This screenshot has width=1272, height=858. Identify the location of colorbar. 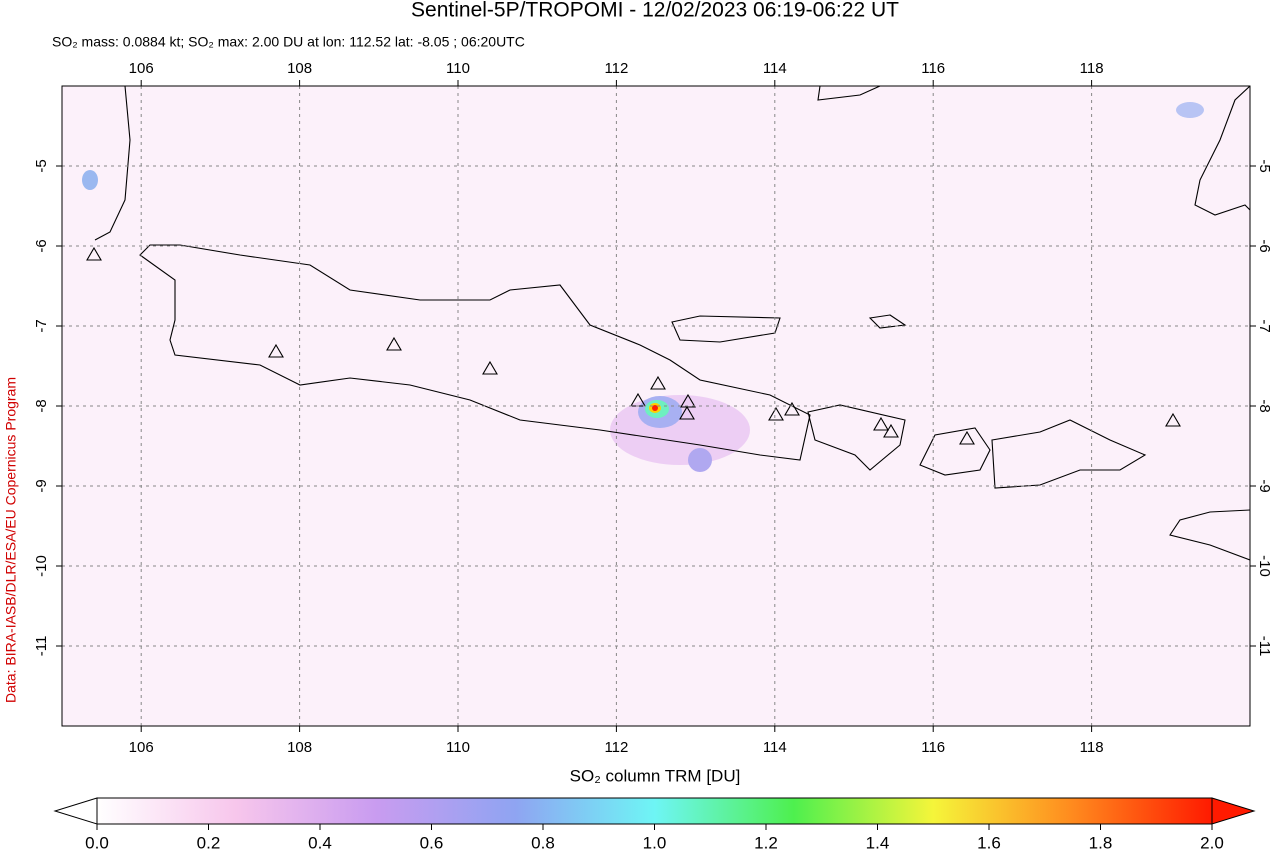
(654, 811).